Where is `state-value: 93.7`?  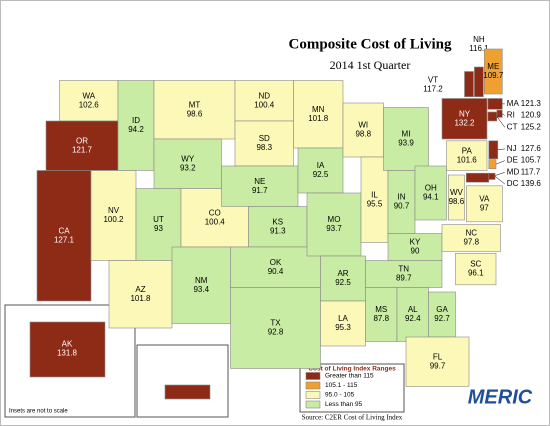
state-value: 93.7 is located at coordinates (334, 228).